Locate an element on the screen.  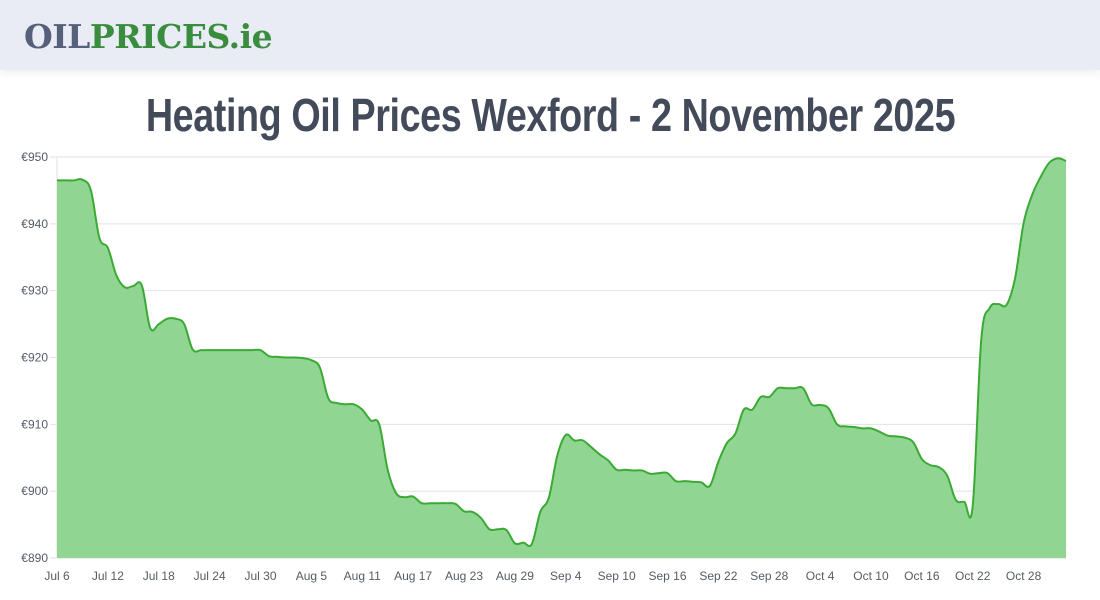
site-logo: OILPRICES.ie is located at coordinates (148, 37).